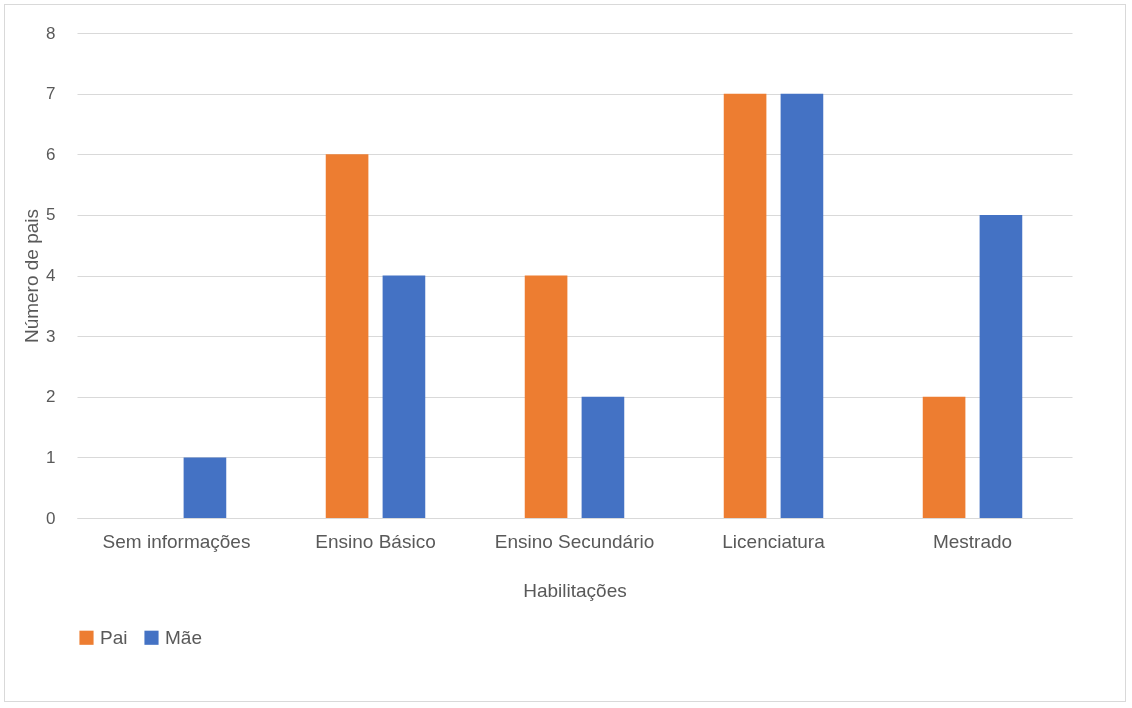  Describe the element at coordinates (51, 336) in the screenshot. I see `y-tick-label: 3` at that location.